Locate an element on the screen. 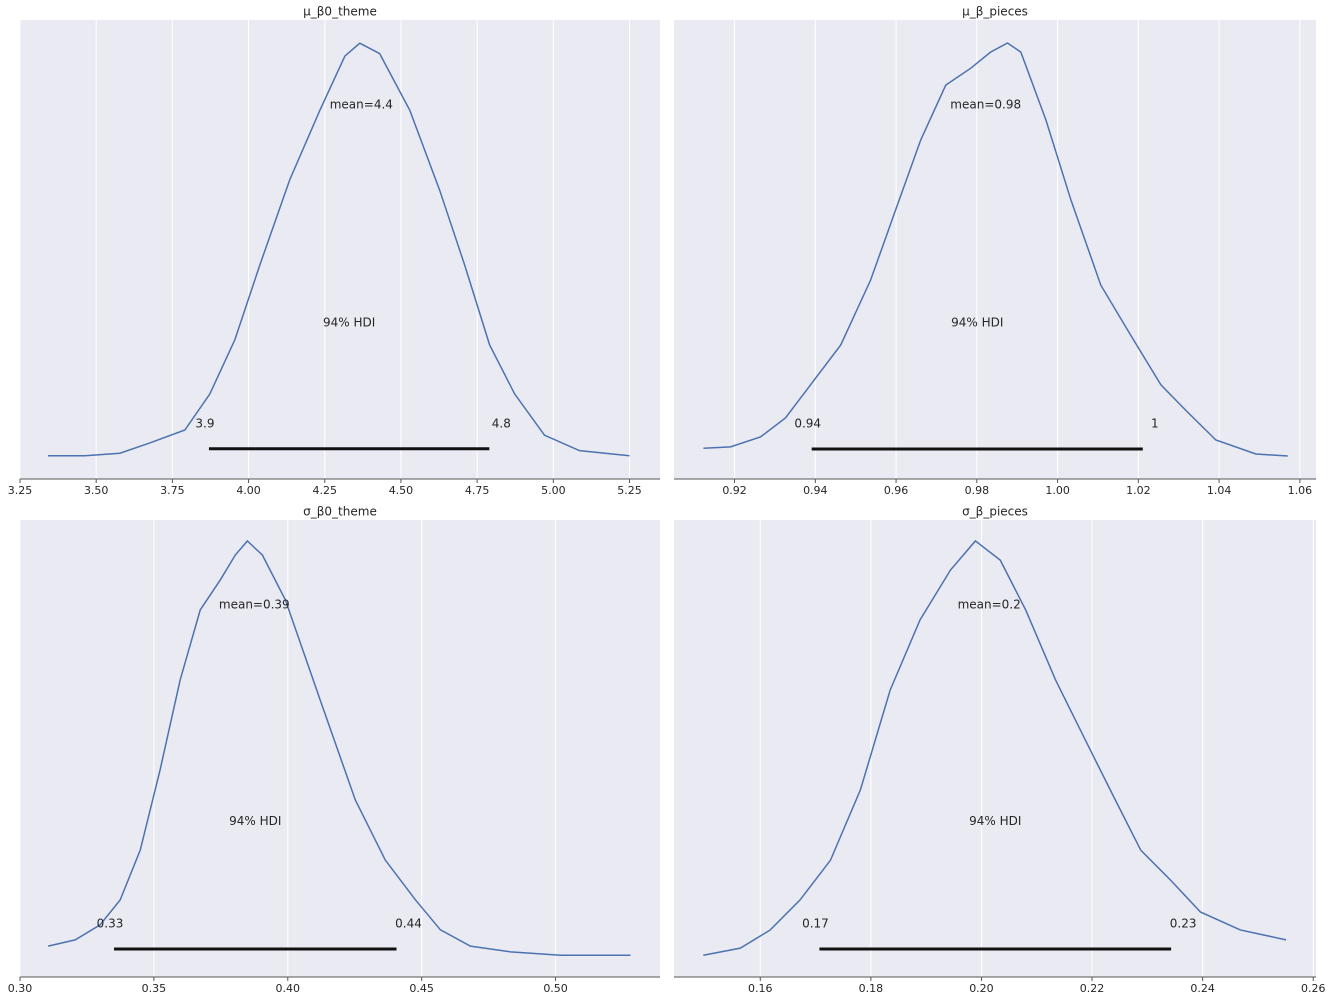 This screenshot has height=1001, width=1333. x-tick-label: 0.24 is located at coordinates (1202, 988).